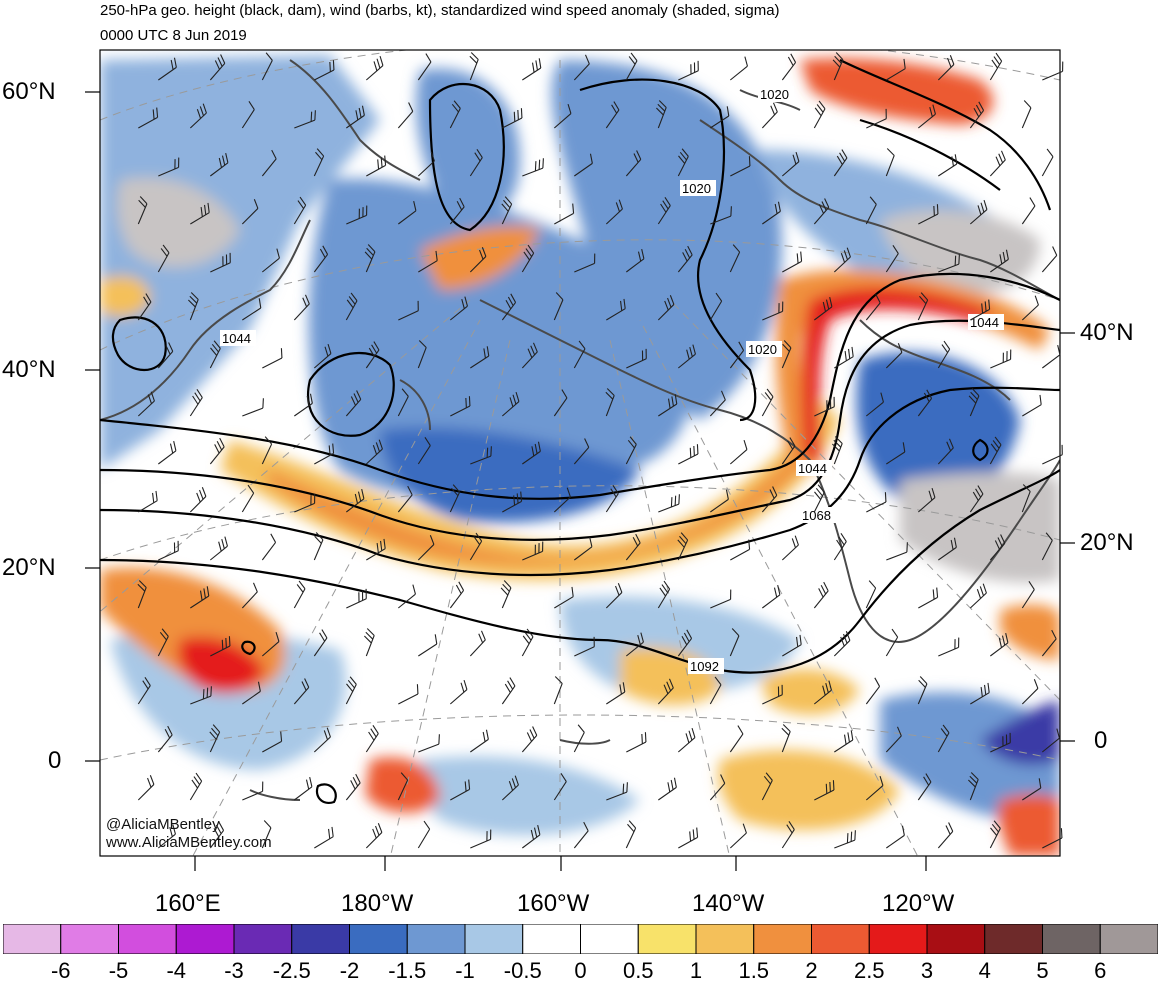 The image size is (1160, 984). Describe the element at coordinates (465, 970) in the screenshot. I see `colorbar-label: -1` at that location.